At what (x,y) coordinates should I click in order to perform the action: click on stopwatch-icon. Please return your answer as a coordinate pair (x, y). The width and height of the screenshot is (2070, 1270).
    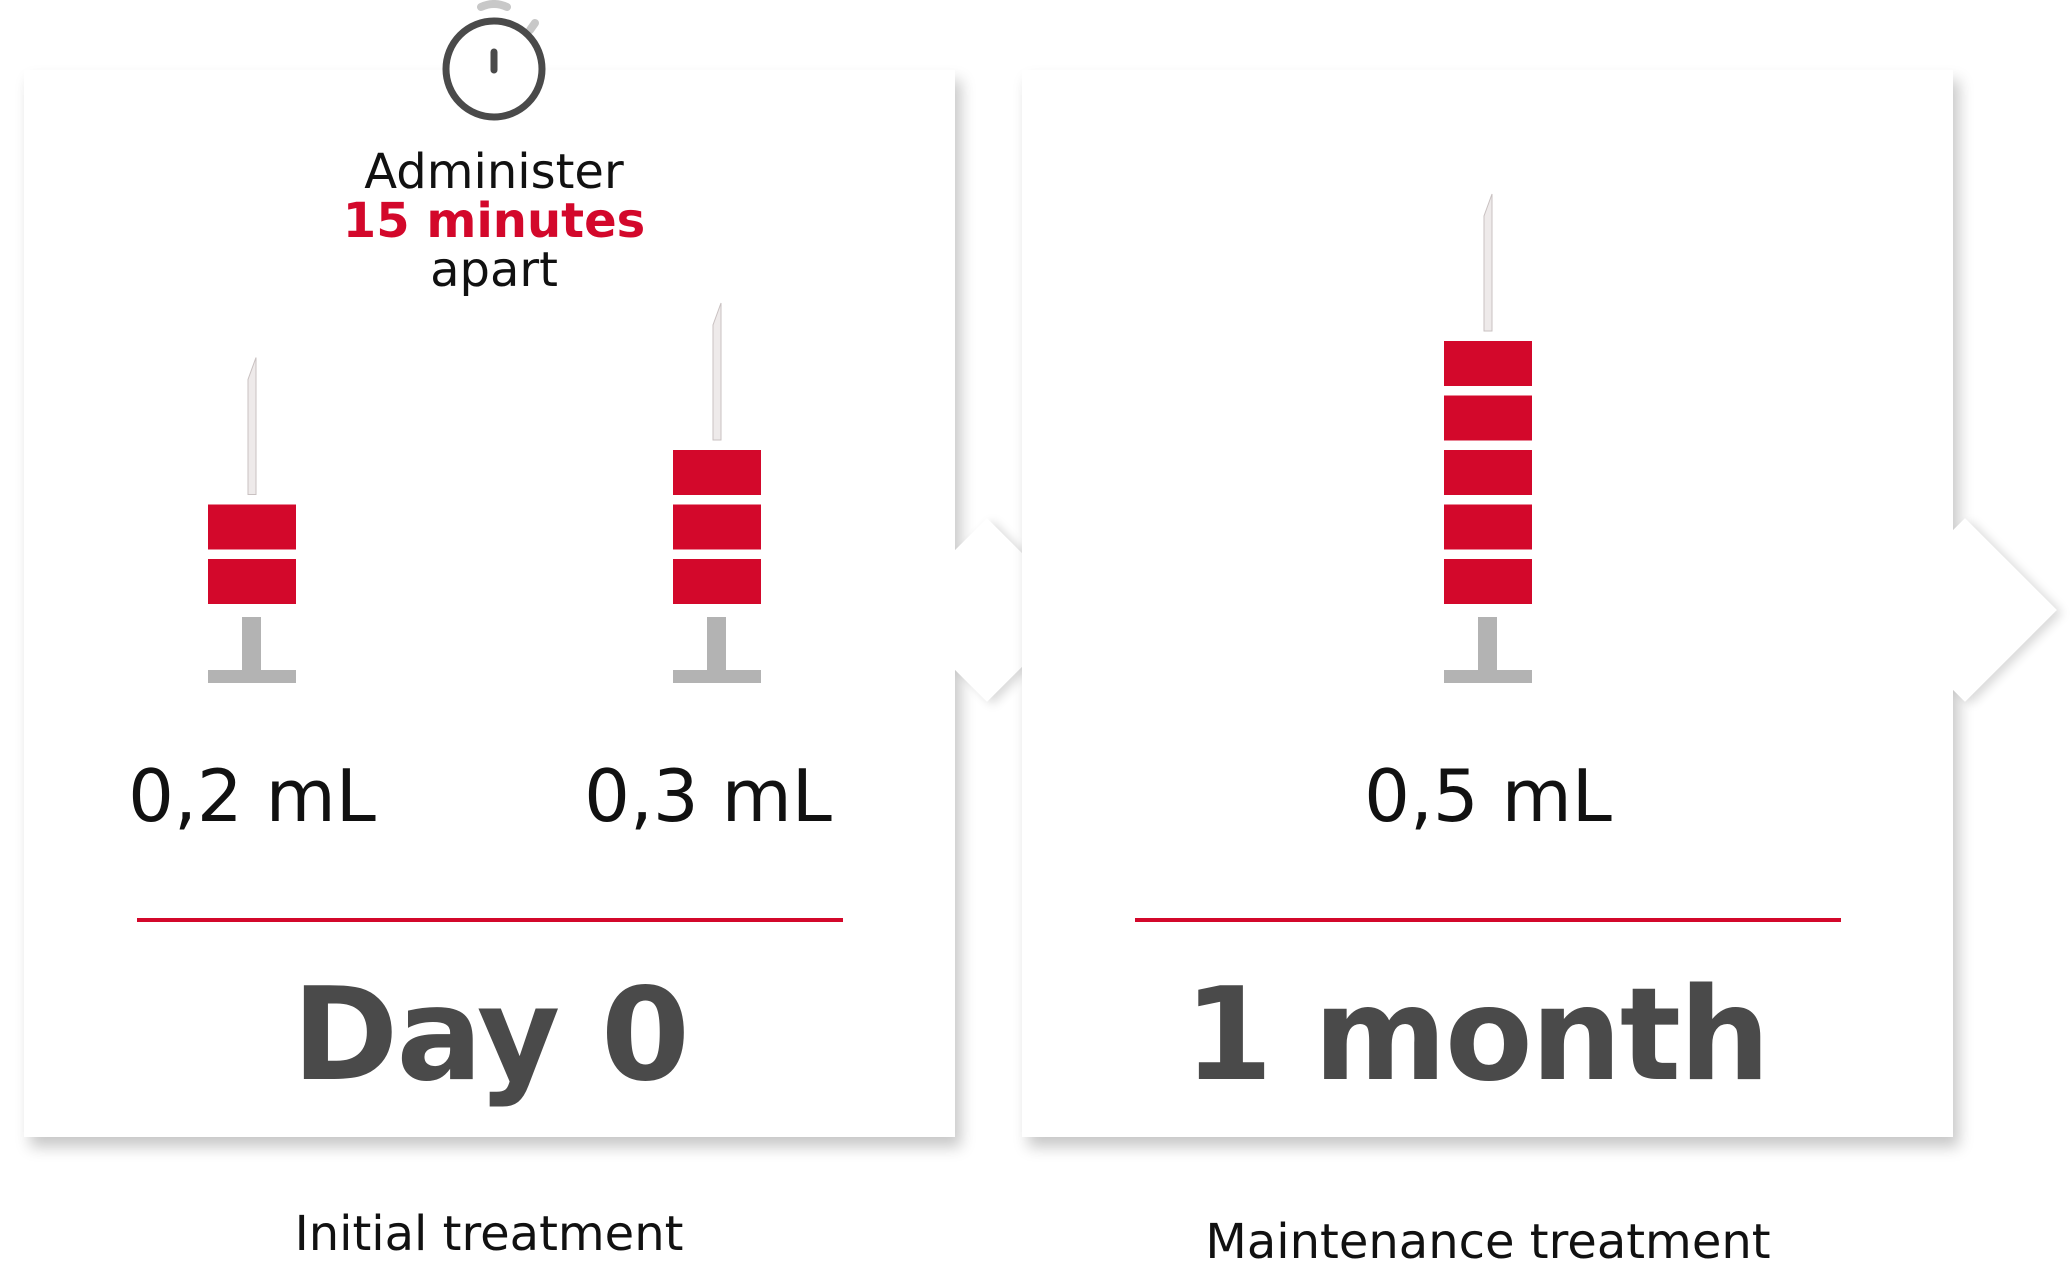
    Looking at the image, I should click on (494, 60).